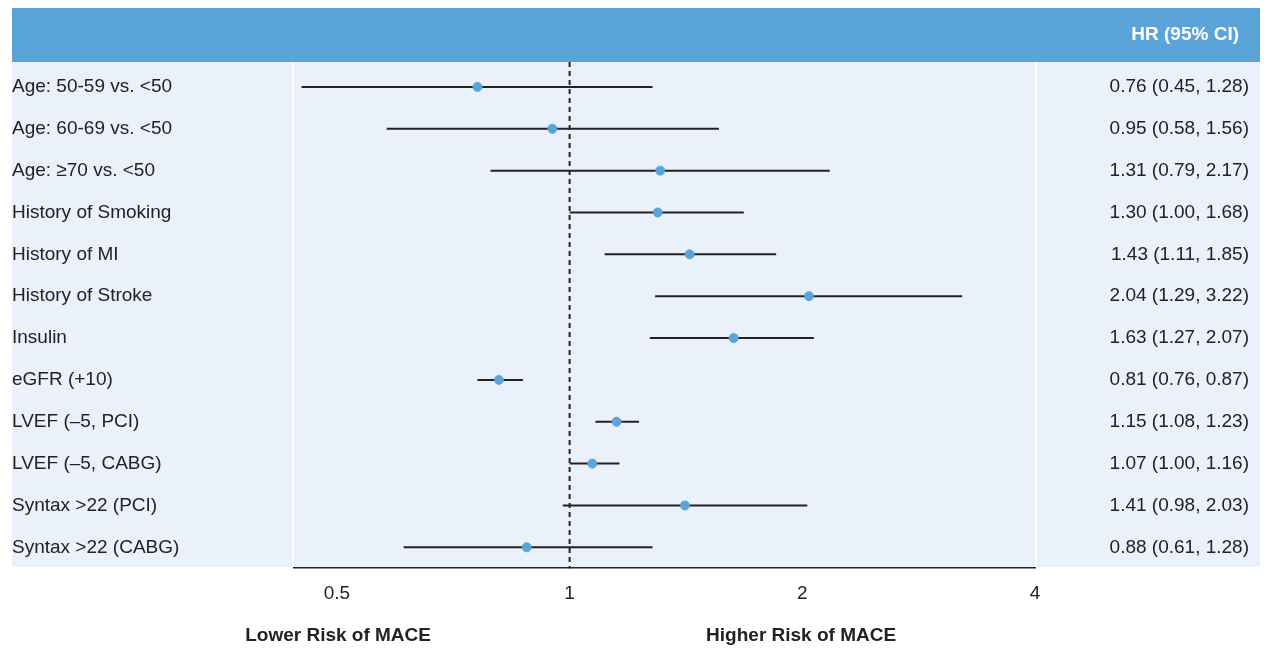  Describe the element at coordinates (1179, 546) in the screenshot. I see `data-label: 0.88 (0.61, 1.28)` at that location.